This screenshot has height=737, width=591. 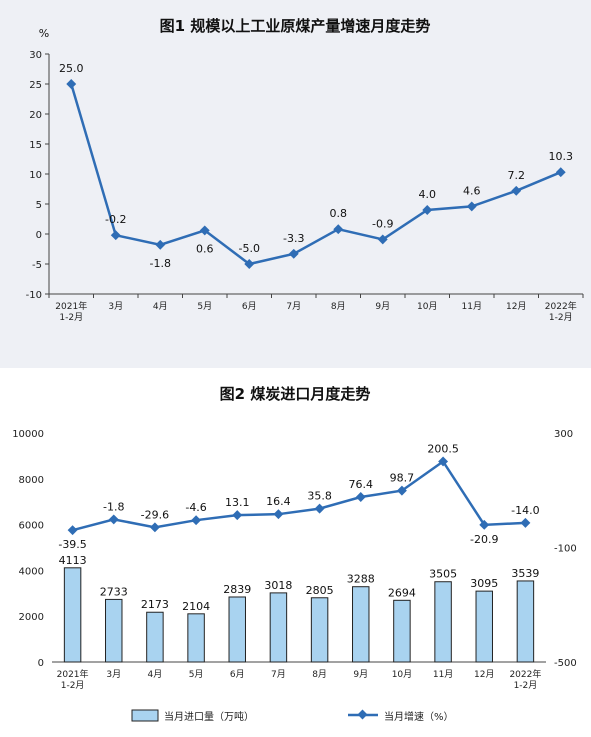 What do you see at coordinates (299, 495) in the screenshot?
I see `chart-2-growth-line` at bounding box center [299, 495].